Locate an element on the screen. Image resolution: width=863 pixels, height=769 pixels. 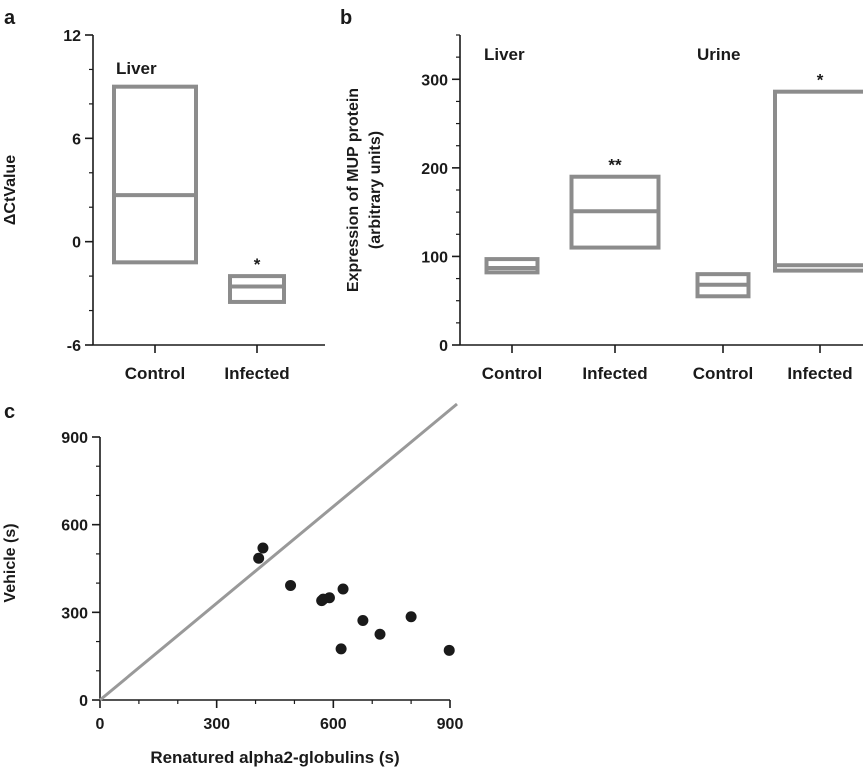
panel-b-liver-x-tick-label: Control is located at coordinates (512, 373).